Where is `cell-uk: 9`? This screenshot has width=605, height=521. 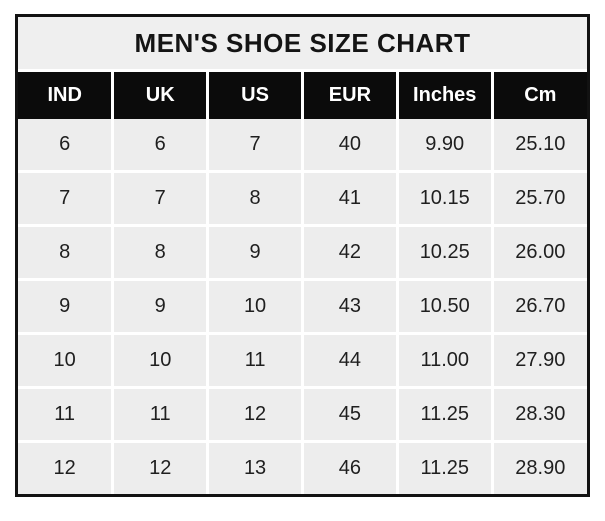
cell-uk: 9 is located at coordinates (160, 306).